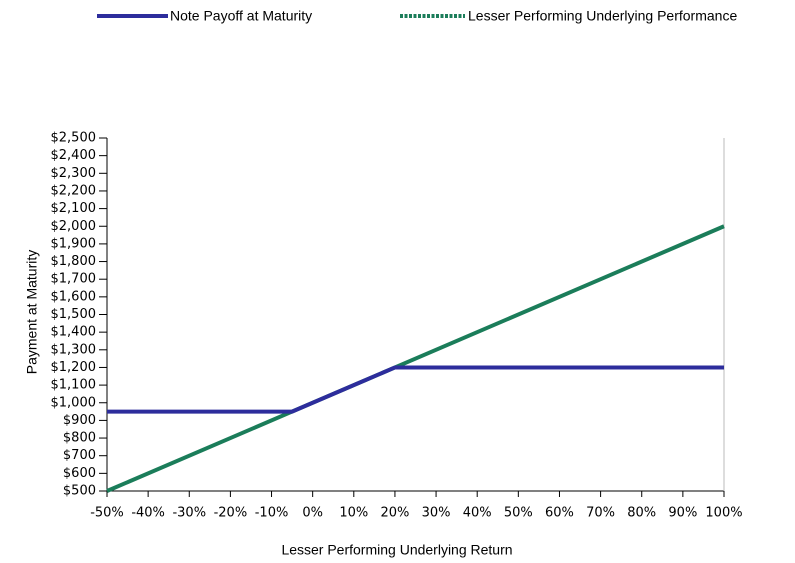 This screenshot has width=795, height=563. I want to click on y-tick-label: $1,700, so click(74, 279).